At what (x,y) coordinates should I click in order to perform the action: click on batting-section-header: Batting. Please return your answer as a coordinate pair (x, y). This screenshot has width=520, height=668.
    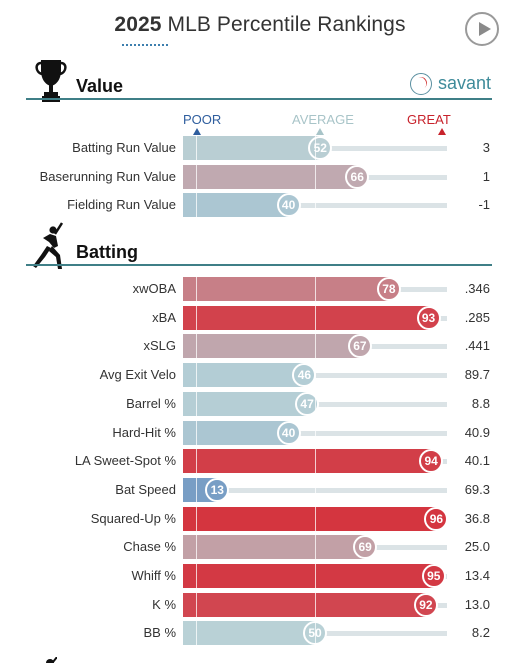
    Looking at the image, I should click on (260, 246).